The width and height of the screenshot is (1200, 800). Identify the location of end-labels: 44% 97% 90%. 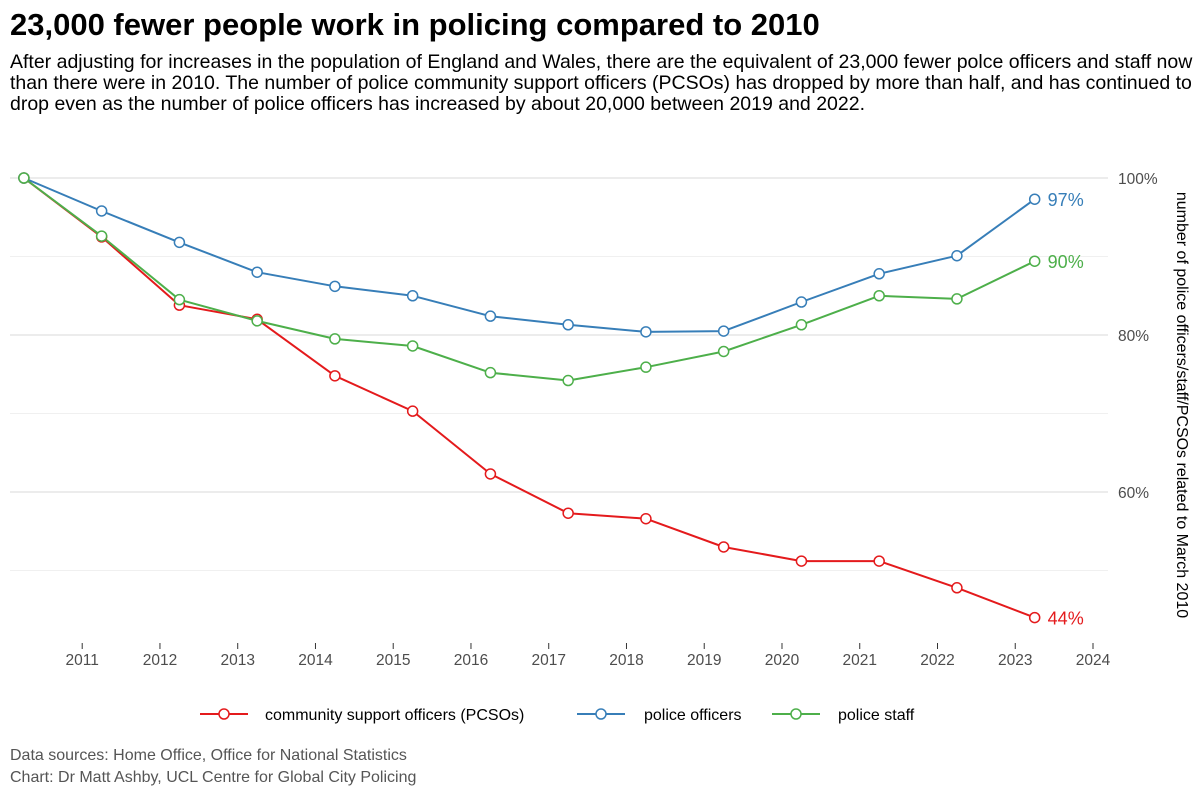
(1066, 409).